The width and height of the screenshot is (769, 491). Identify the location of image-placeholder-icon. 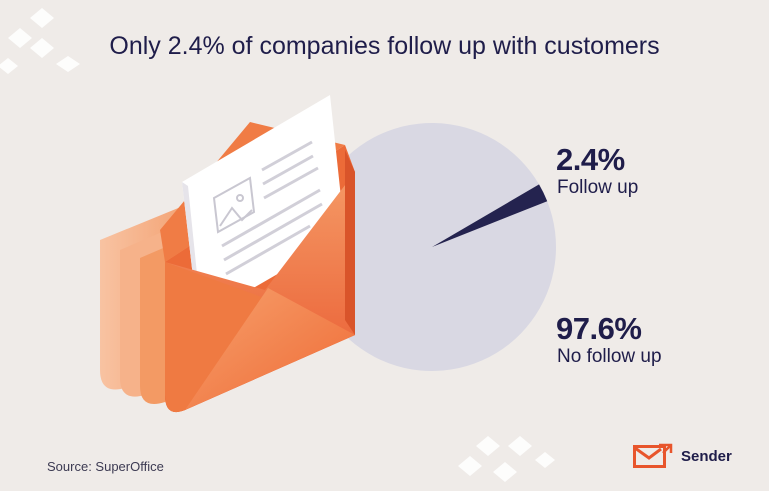
(234, 205).